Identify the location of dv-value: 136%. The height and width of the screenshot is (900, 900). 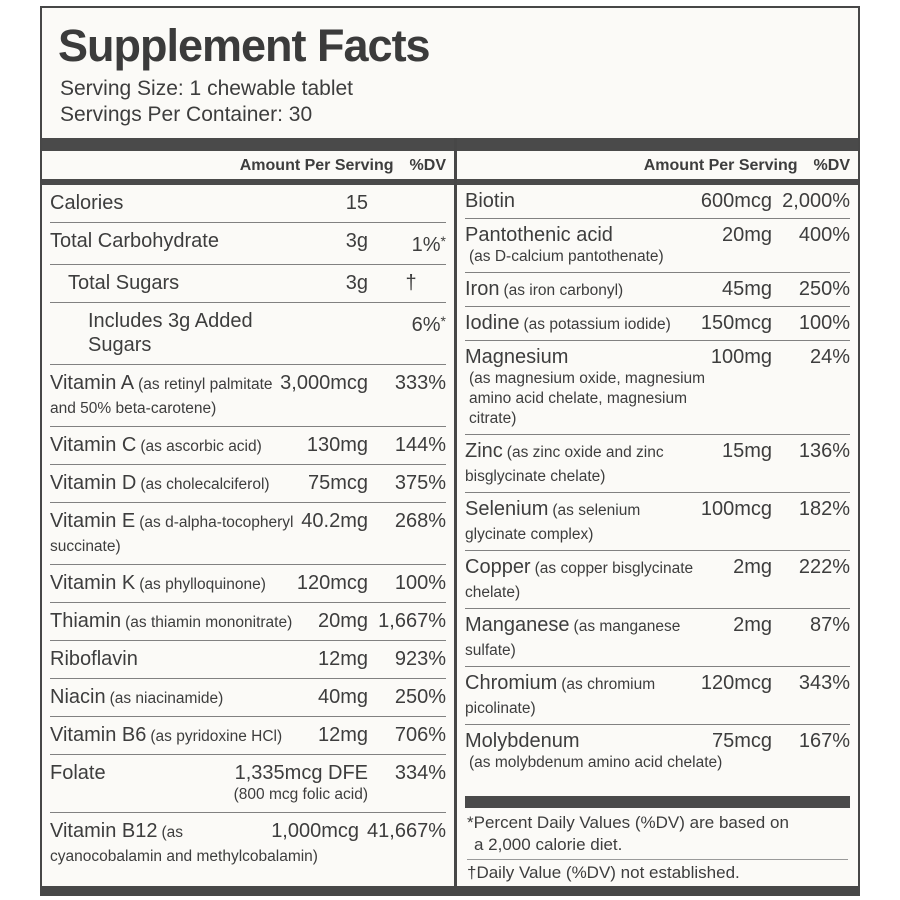
(824, 451).